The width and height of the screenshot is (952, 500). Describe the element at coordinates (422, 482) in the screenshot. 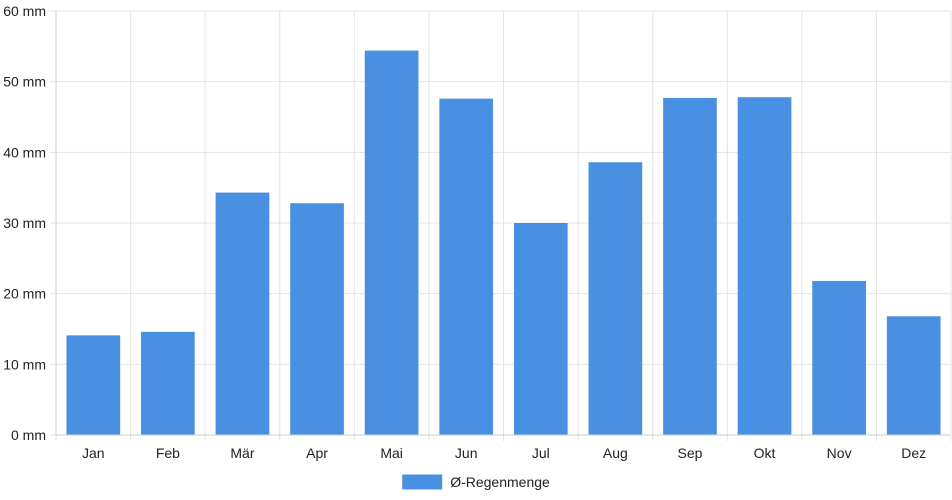

I see `legend-swatch` at that location.